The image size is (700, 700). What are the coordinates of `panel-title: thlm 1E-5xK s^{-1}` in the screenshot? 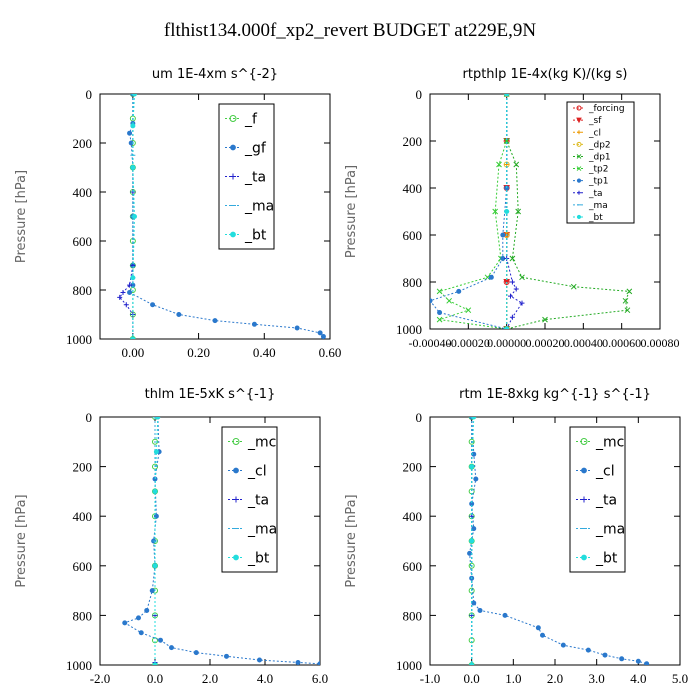 It's located at (210, 394).